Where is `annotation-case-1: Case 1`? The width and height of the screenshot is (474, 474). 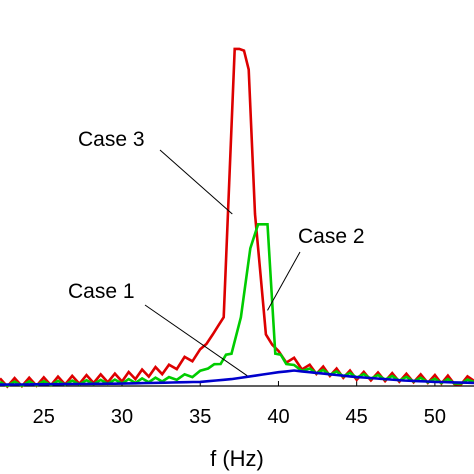 annotation-case-1: Case 1 is located at coordinates (101, 291).